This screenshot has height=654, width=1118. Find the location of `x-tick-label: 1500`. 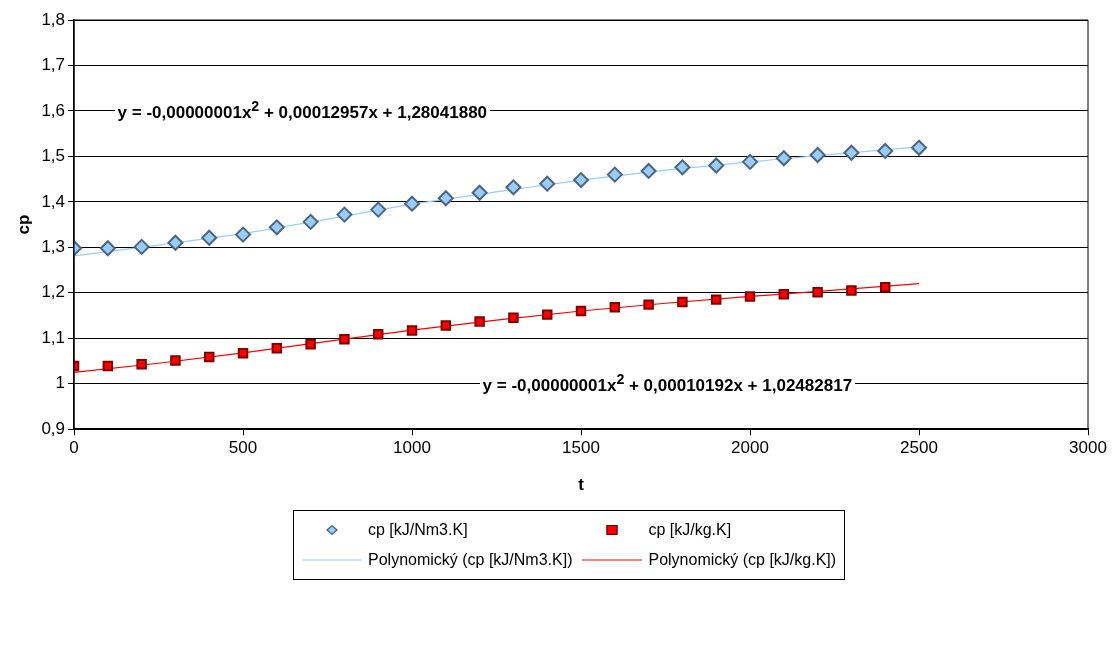

x-tick-label: 1500 is located at coordinates (581, 448).